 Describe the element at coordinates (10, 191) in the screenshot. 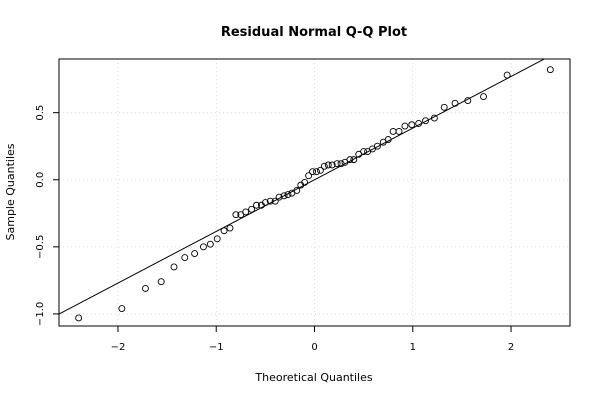

I see `y-axis-label: Sample Quantiles` at that location.